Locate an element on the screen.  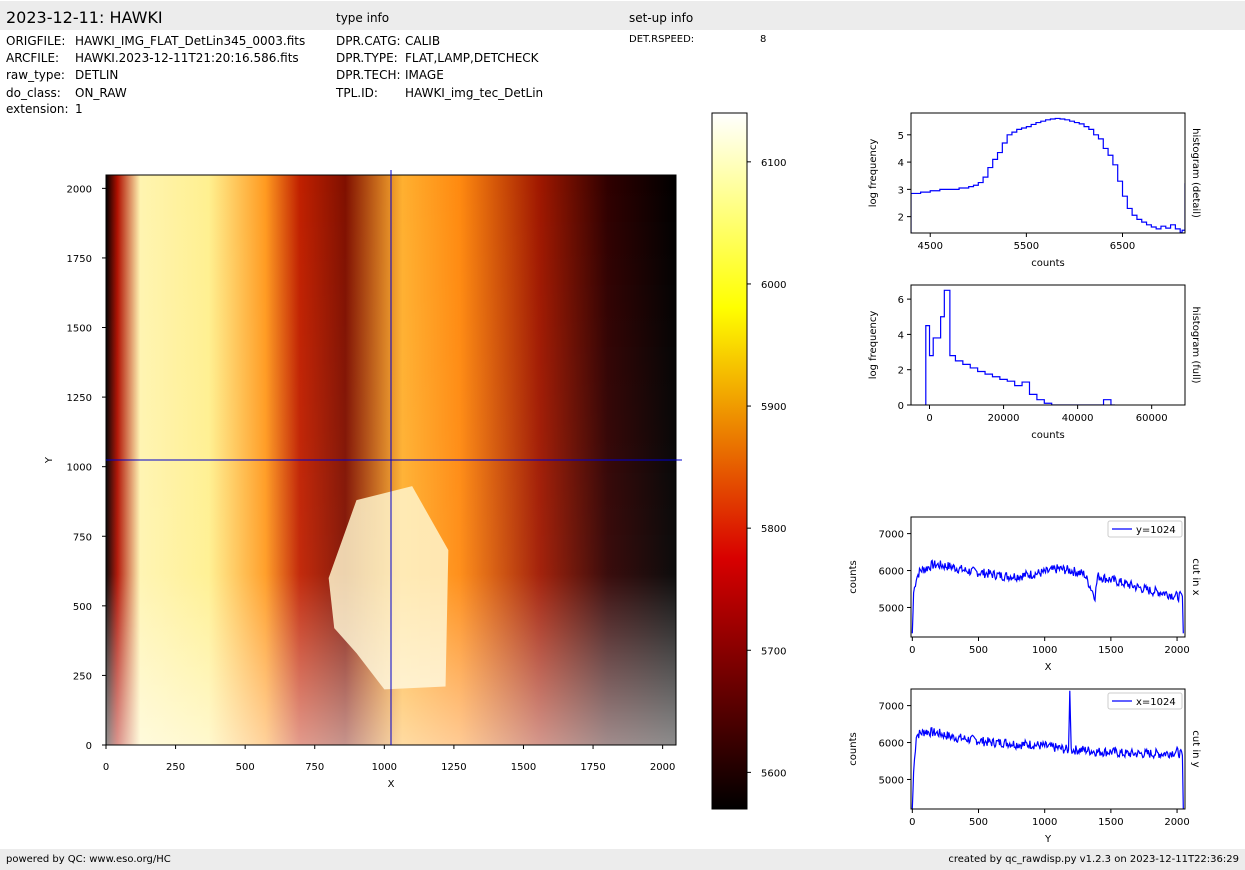
dpr-catg-key: DPR.CATG: is located at coordinates (368, 41).